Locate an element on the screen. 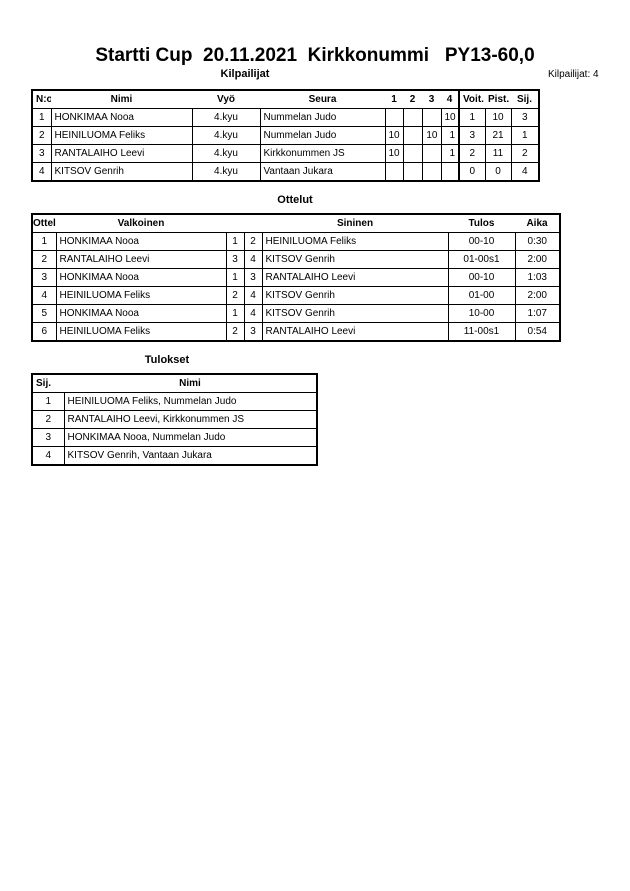 The height and width of the screenshot is (891, 630). cell-no: 6 is located at coordinates (44, 332).